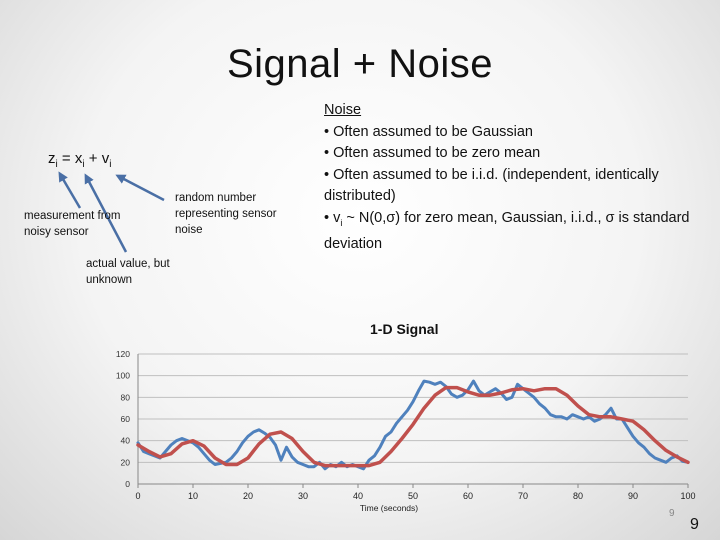 This screenshot has width=720, height=540. I want to click on true-signal-line, so click(413, 426).